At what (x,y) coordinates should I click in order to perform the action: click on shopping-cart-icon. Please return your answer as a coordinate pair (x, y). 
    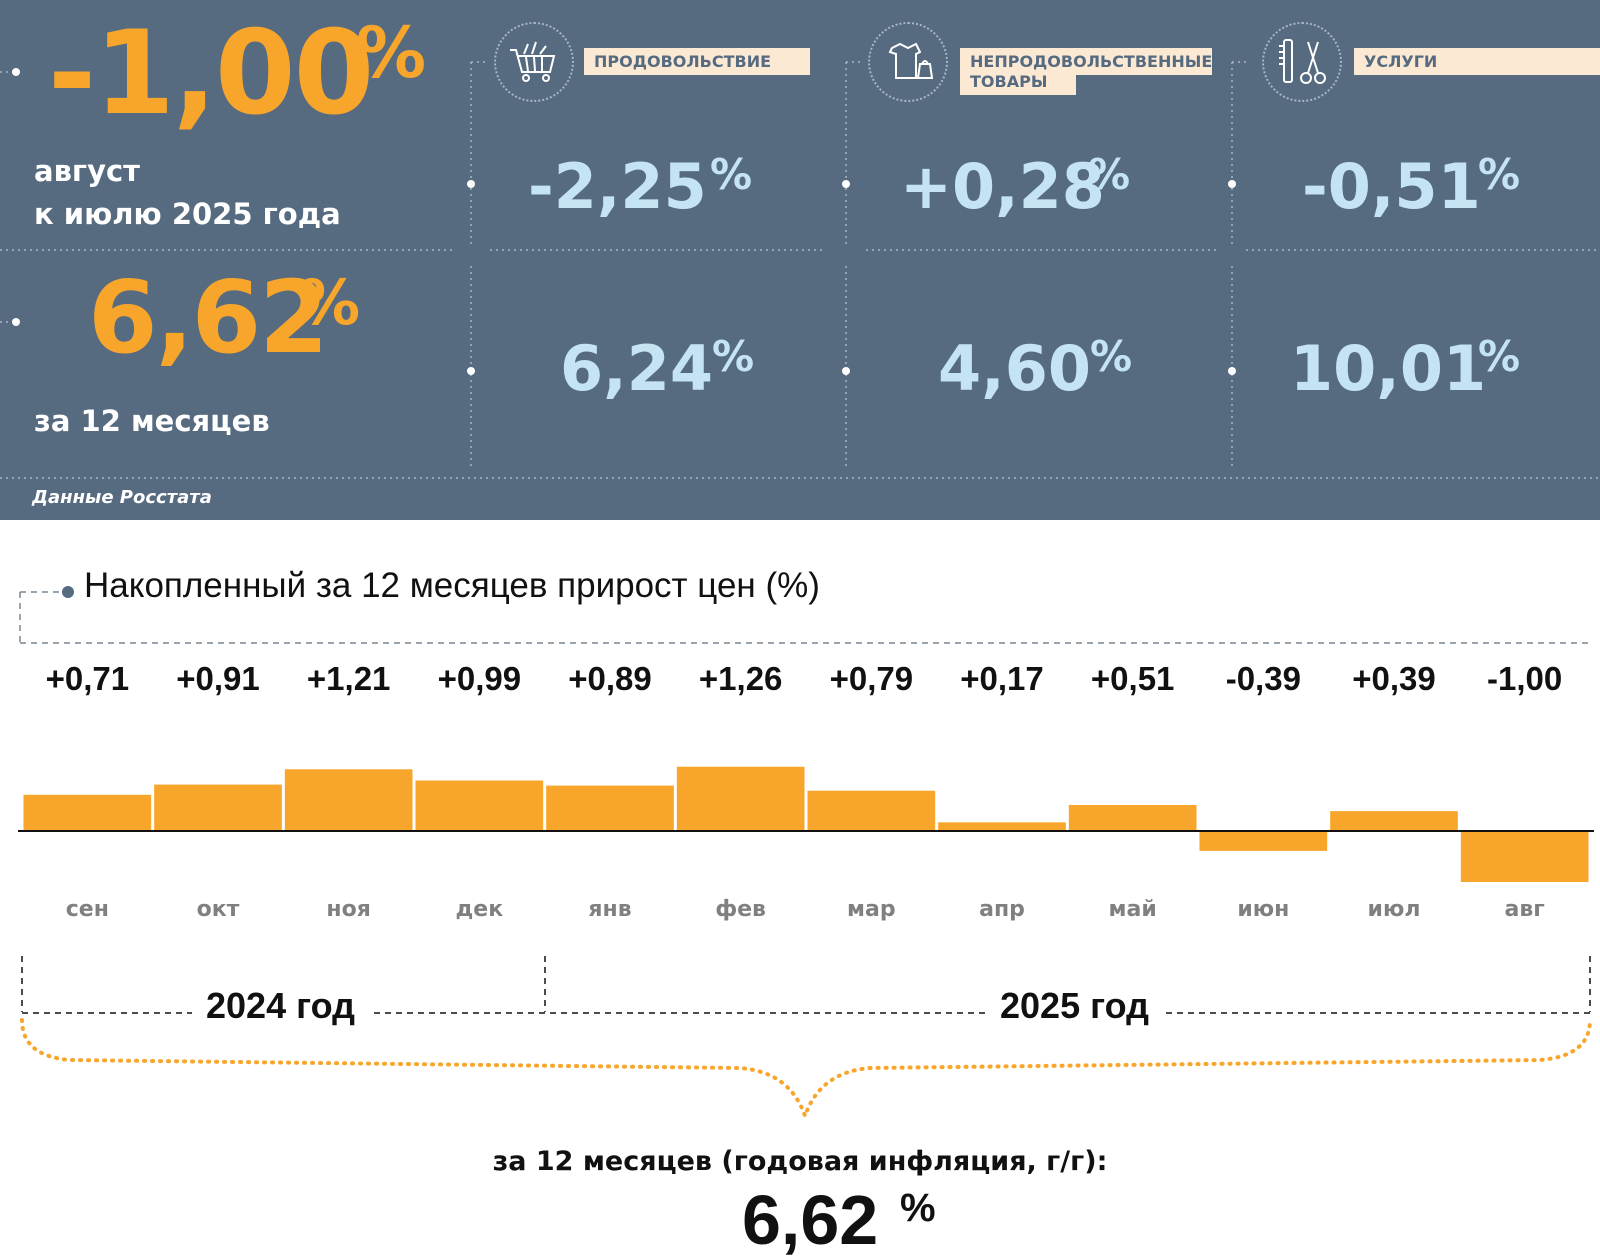
    Looking at the image, I should click on (533, 61).